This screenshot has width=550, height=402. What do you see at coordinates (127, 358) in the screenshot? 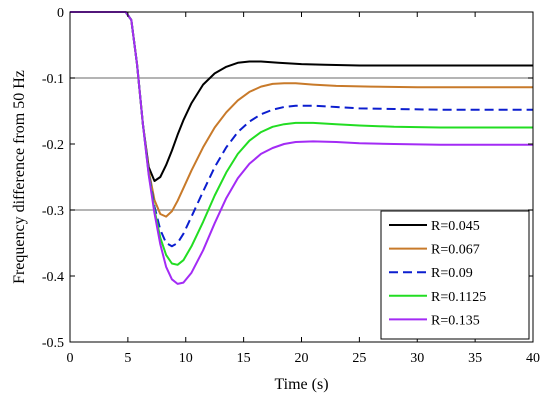
I see `x-tick-label: 5` at bounding box center [127, 358].